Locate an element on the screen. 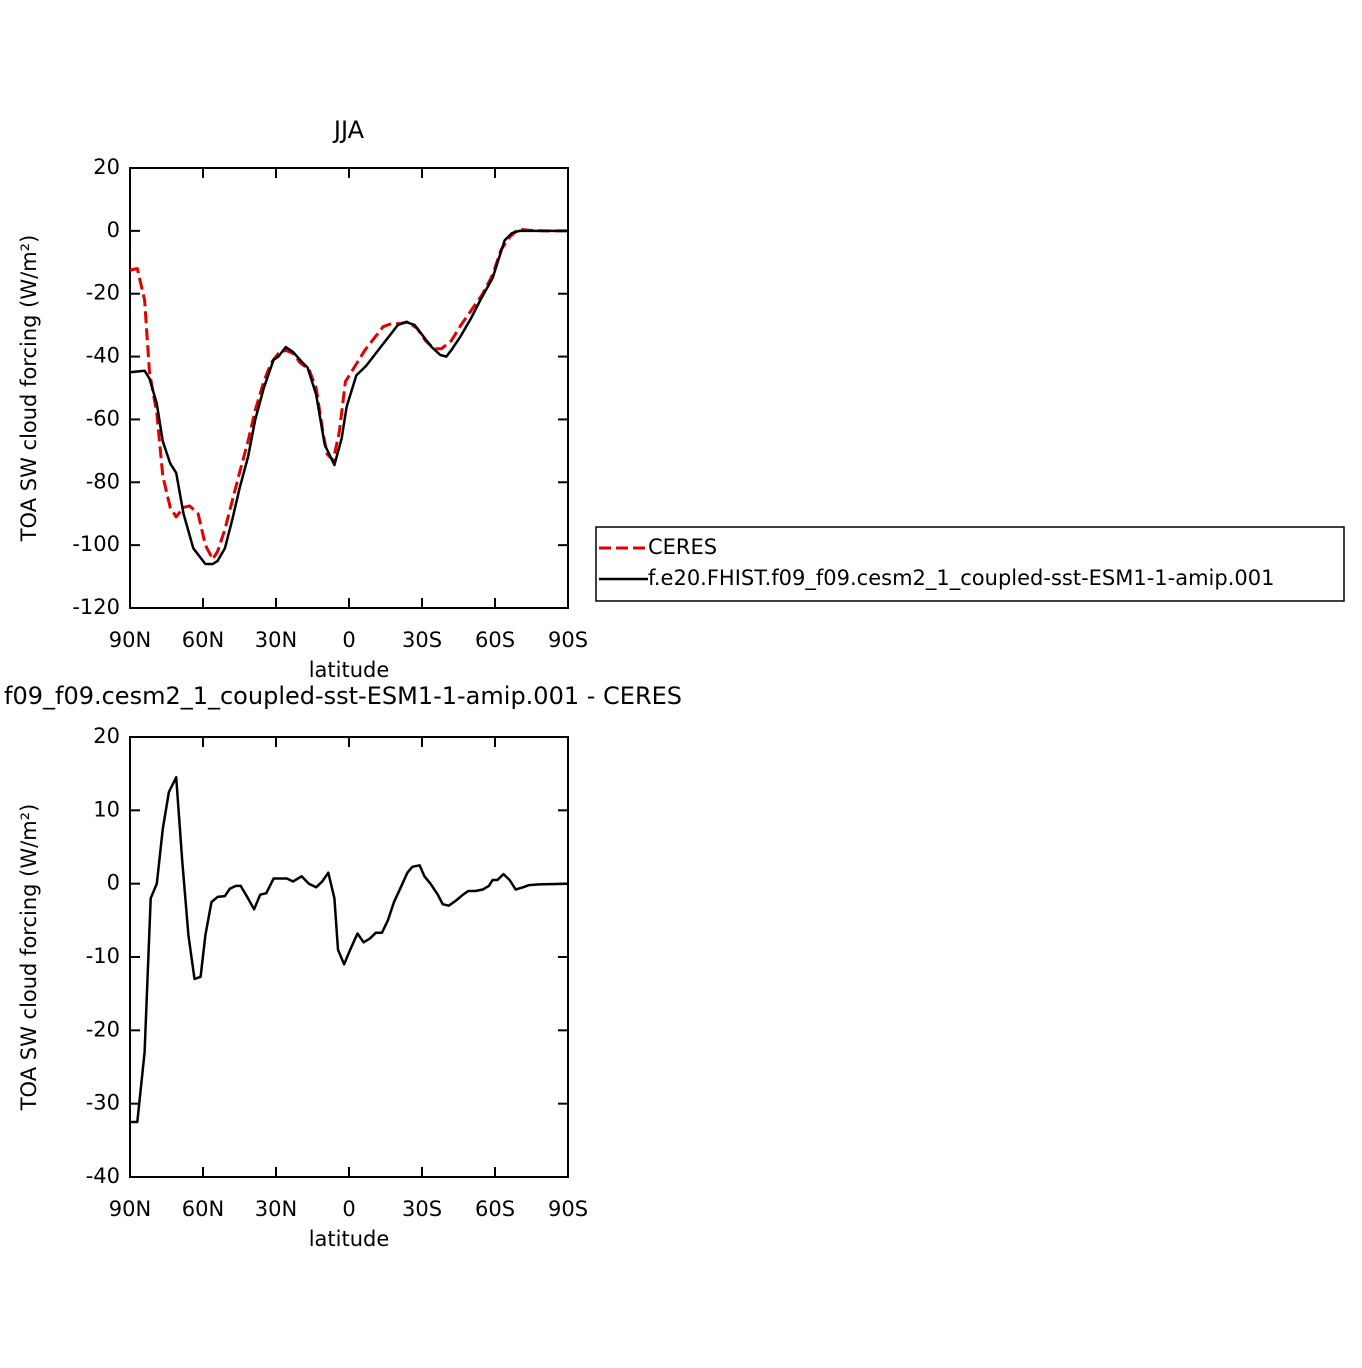 The image size is (1362, 1368). legend-box is located at coordinates (970, 564).